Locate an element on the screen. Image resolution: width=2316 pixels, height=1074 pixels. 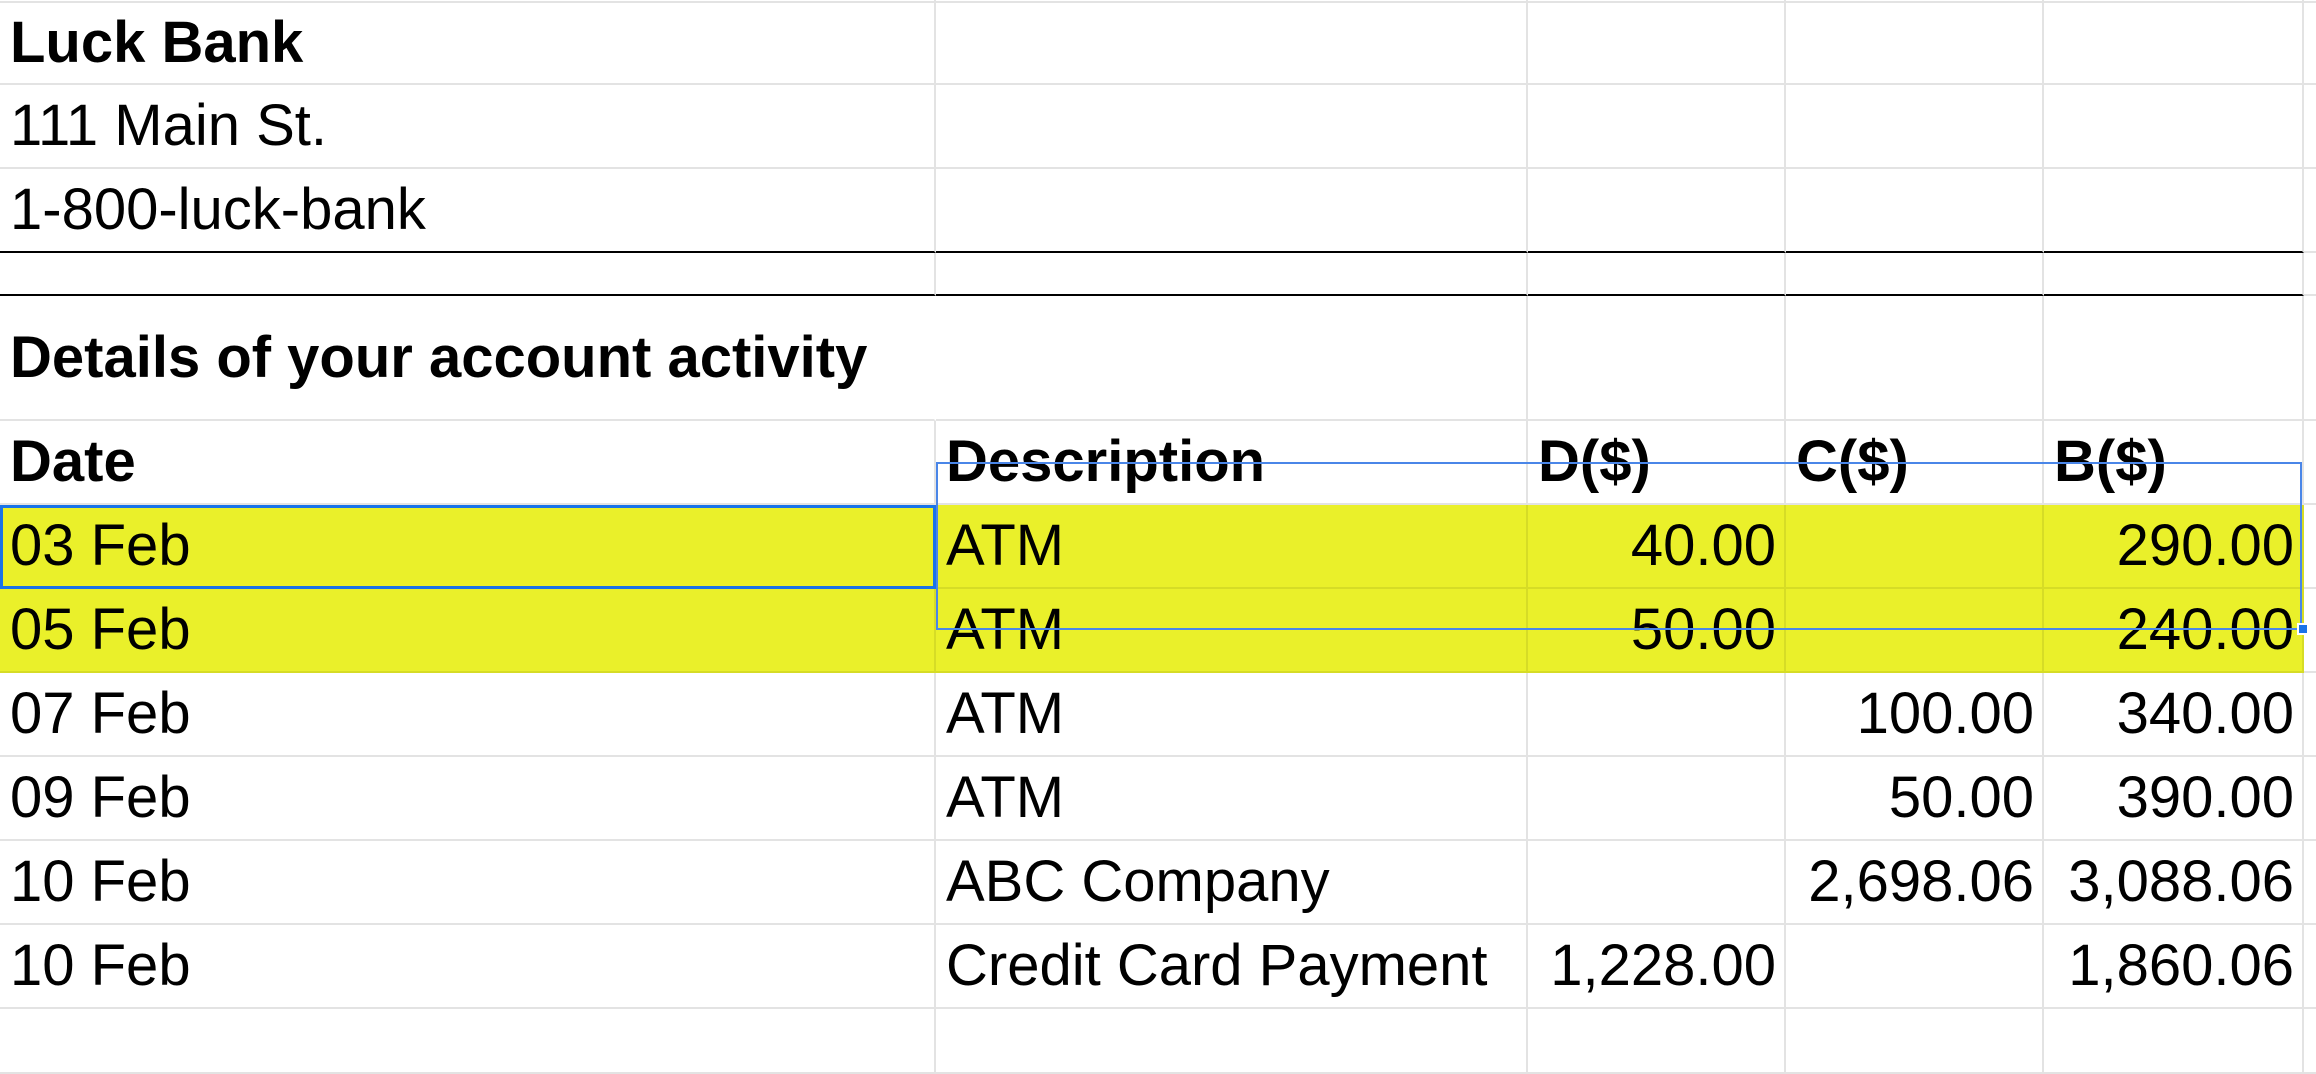
table-row-2-balance: 340.00 is located at coordinates (2174, 715).